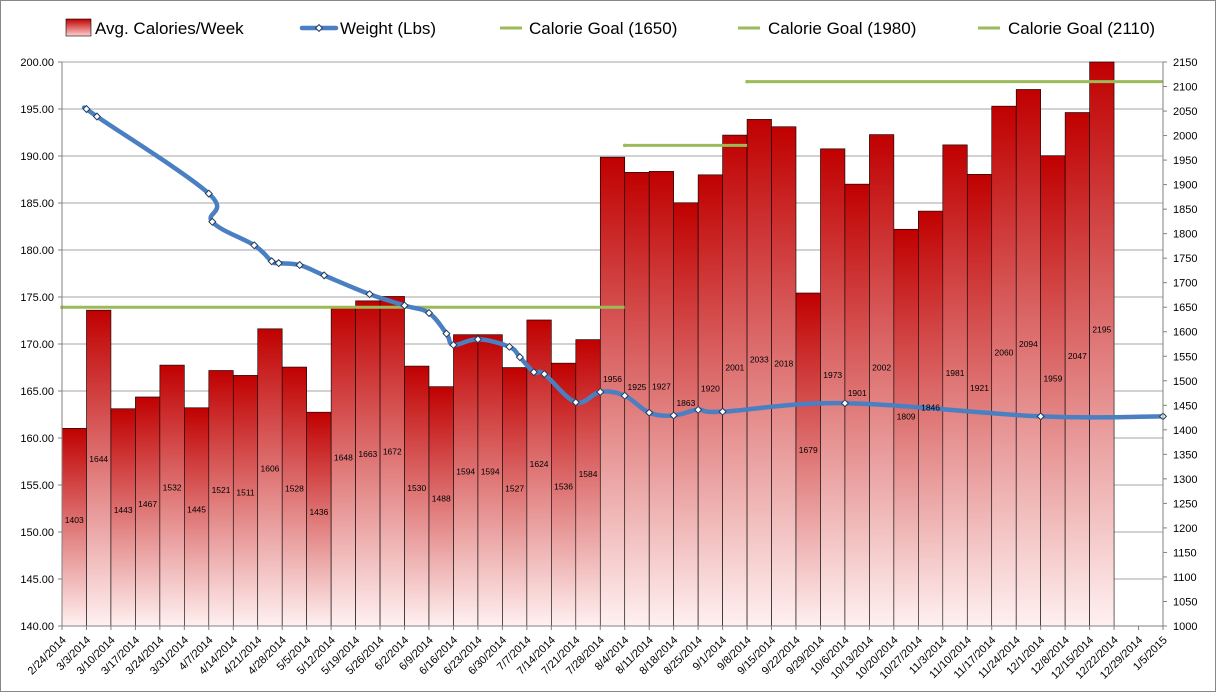  What do you see at coordinates (734, 368) in the screenshot?
I see `calorie-data-label: 2001` at bounding box center [734, 368].